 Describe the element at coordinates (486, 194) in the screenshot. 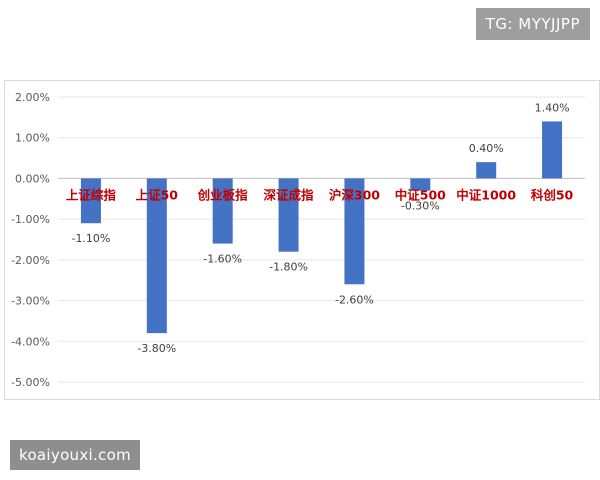

I see `category-label: 中证1000` at that location.